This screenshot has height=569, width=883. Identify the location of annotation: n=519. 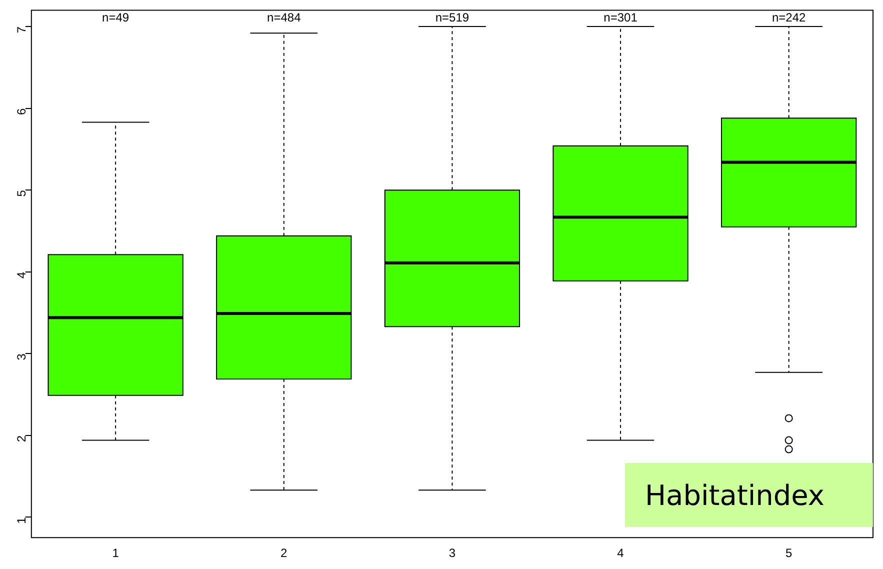
(452, 17).